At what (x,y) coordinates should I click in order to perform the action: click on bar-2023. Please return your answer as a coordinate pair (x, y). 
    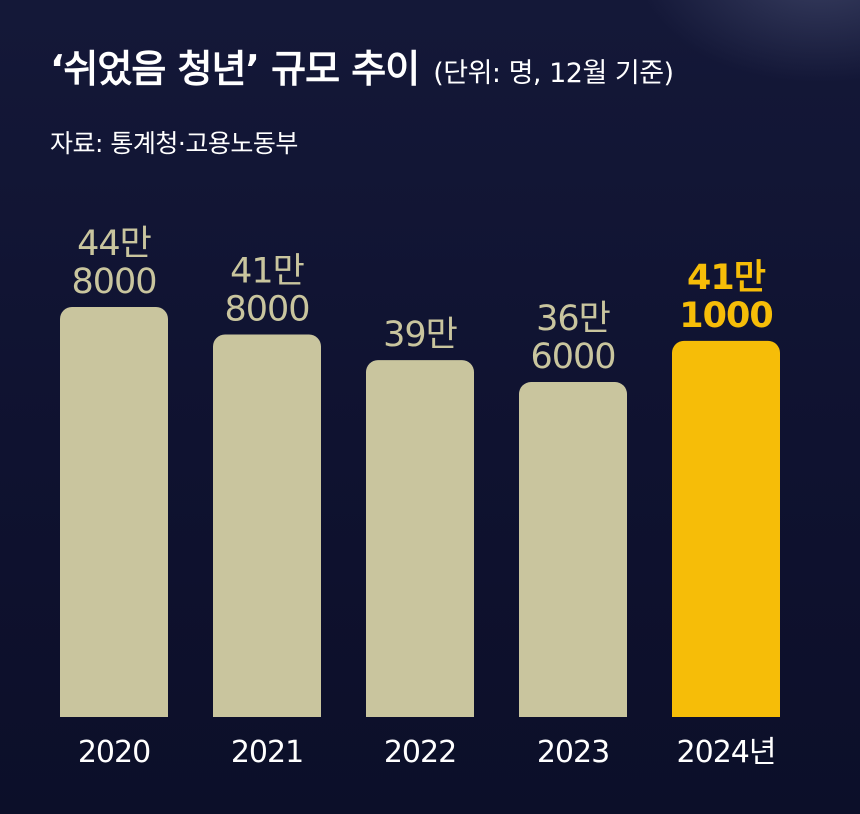
    Looking at the image, I should click on (573, 549).